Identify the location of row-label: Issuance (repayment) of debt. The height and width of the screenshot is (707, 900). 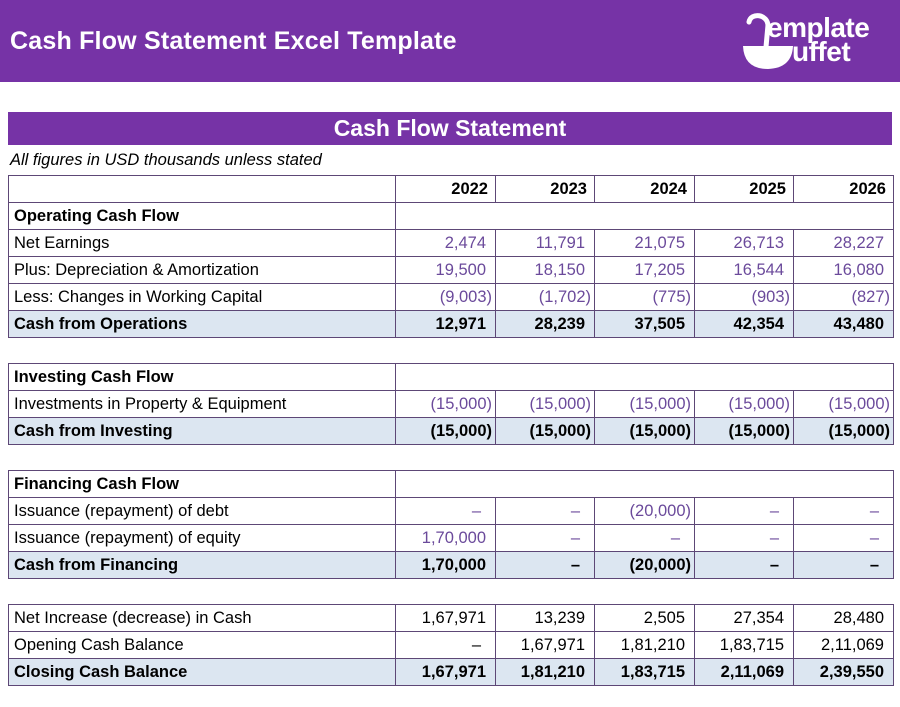
(202, 511).